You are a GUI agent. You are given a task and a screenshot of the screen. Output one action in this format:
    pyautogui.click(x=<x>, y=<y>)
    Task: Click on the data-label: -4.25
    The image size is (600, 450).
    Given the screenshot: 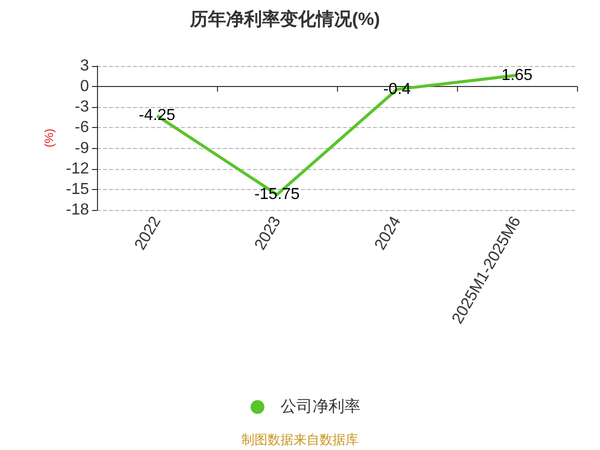 What is the action you would take?
    pyautogui.click(x=157, y=115)
    